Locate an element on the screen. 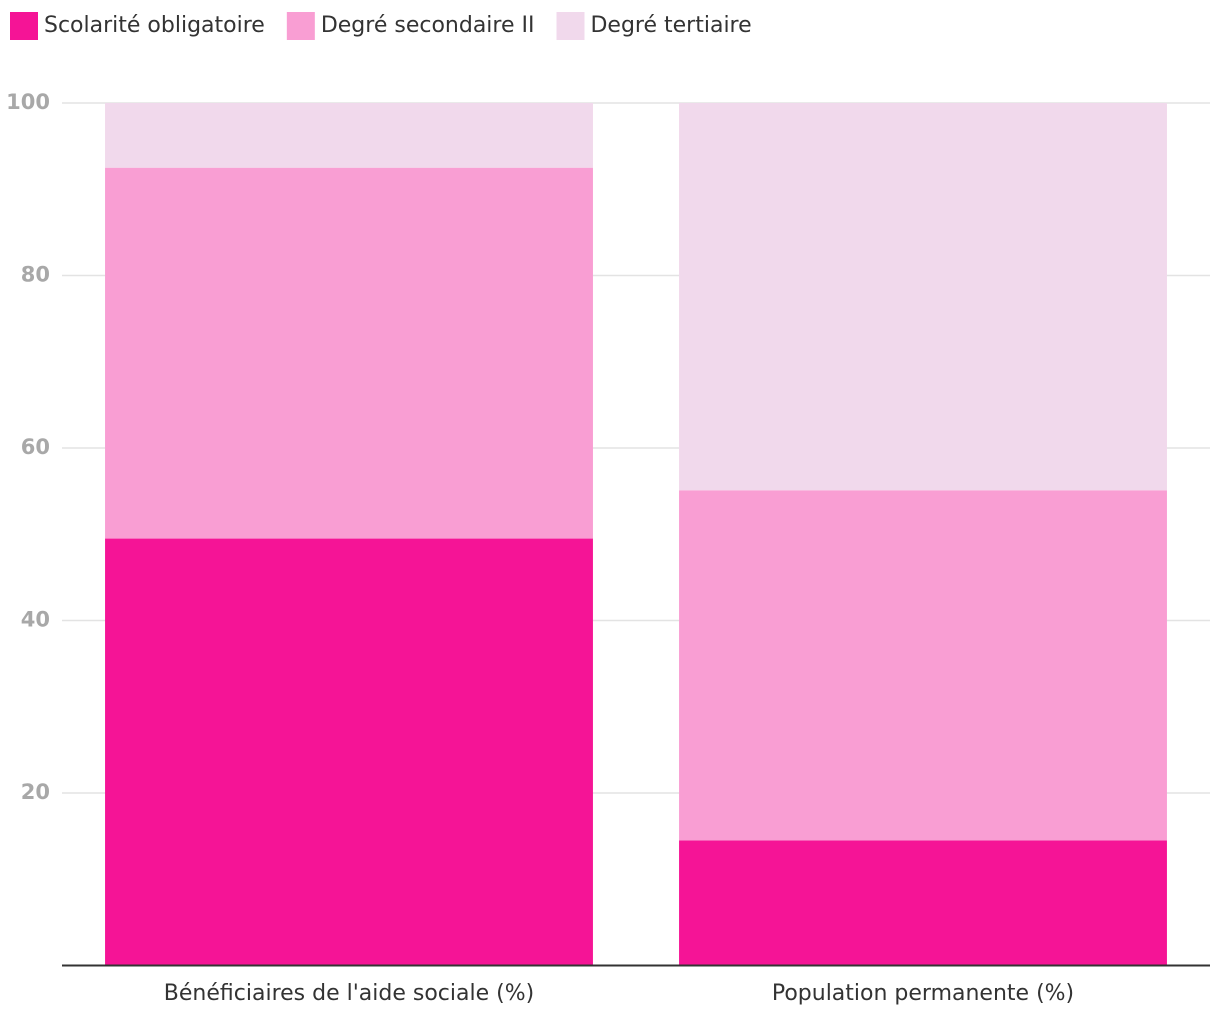 Image resolution: width=1220 pixels, height=1020 pixels. y-tick-label: 40 is located at coordinates (35, 620).